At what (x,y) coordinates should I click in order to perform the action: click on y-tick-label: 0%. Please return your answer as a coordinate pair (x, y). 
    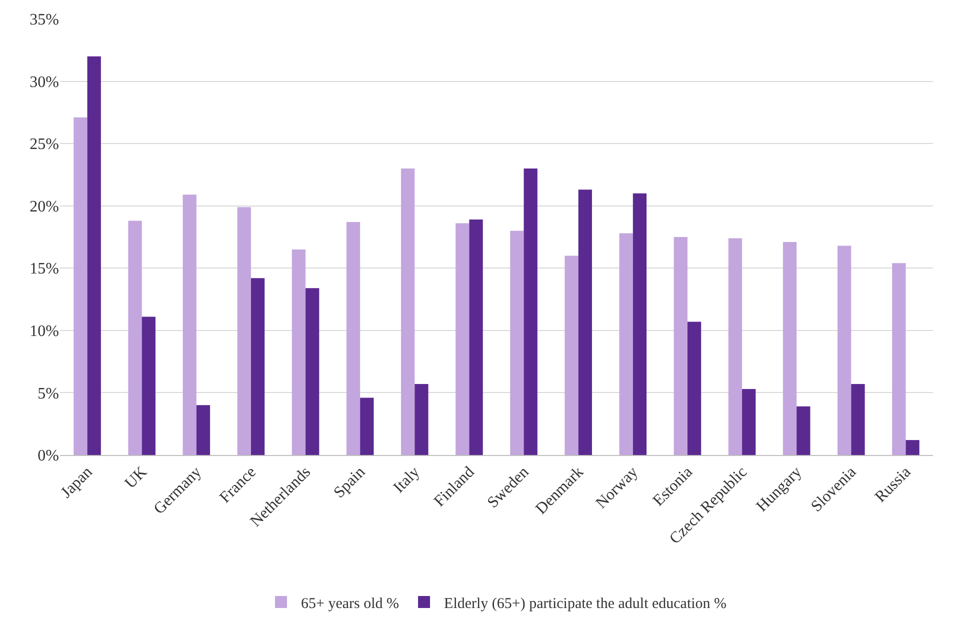
    Looking at the image, I should click on (48, 456).